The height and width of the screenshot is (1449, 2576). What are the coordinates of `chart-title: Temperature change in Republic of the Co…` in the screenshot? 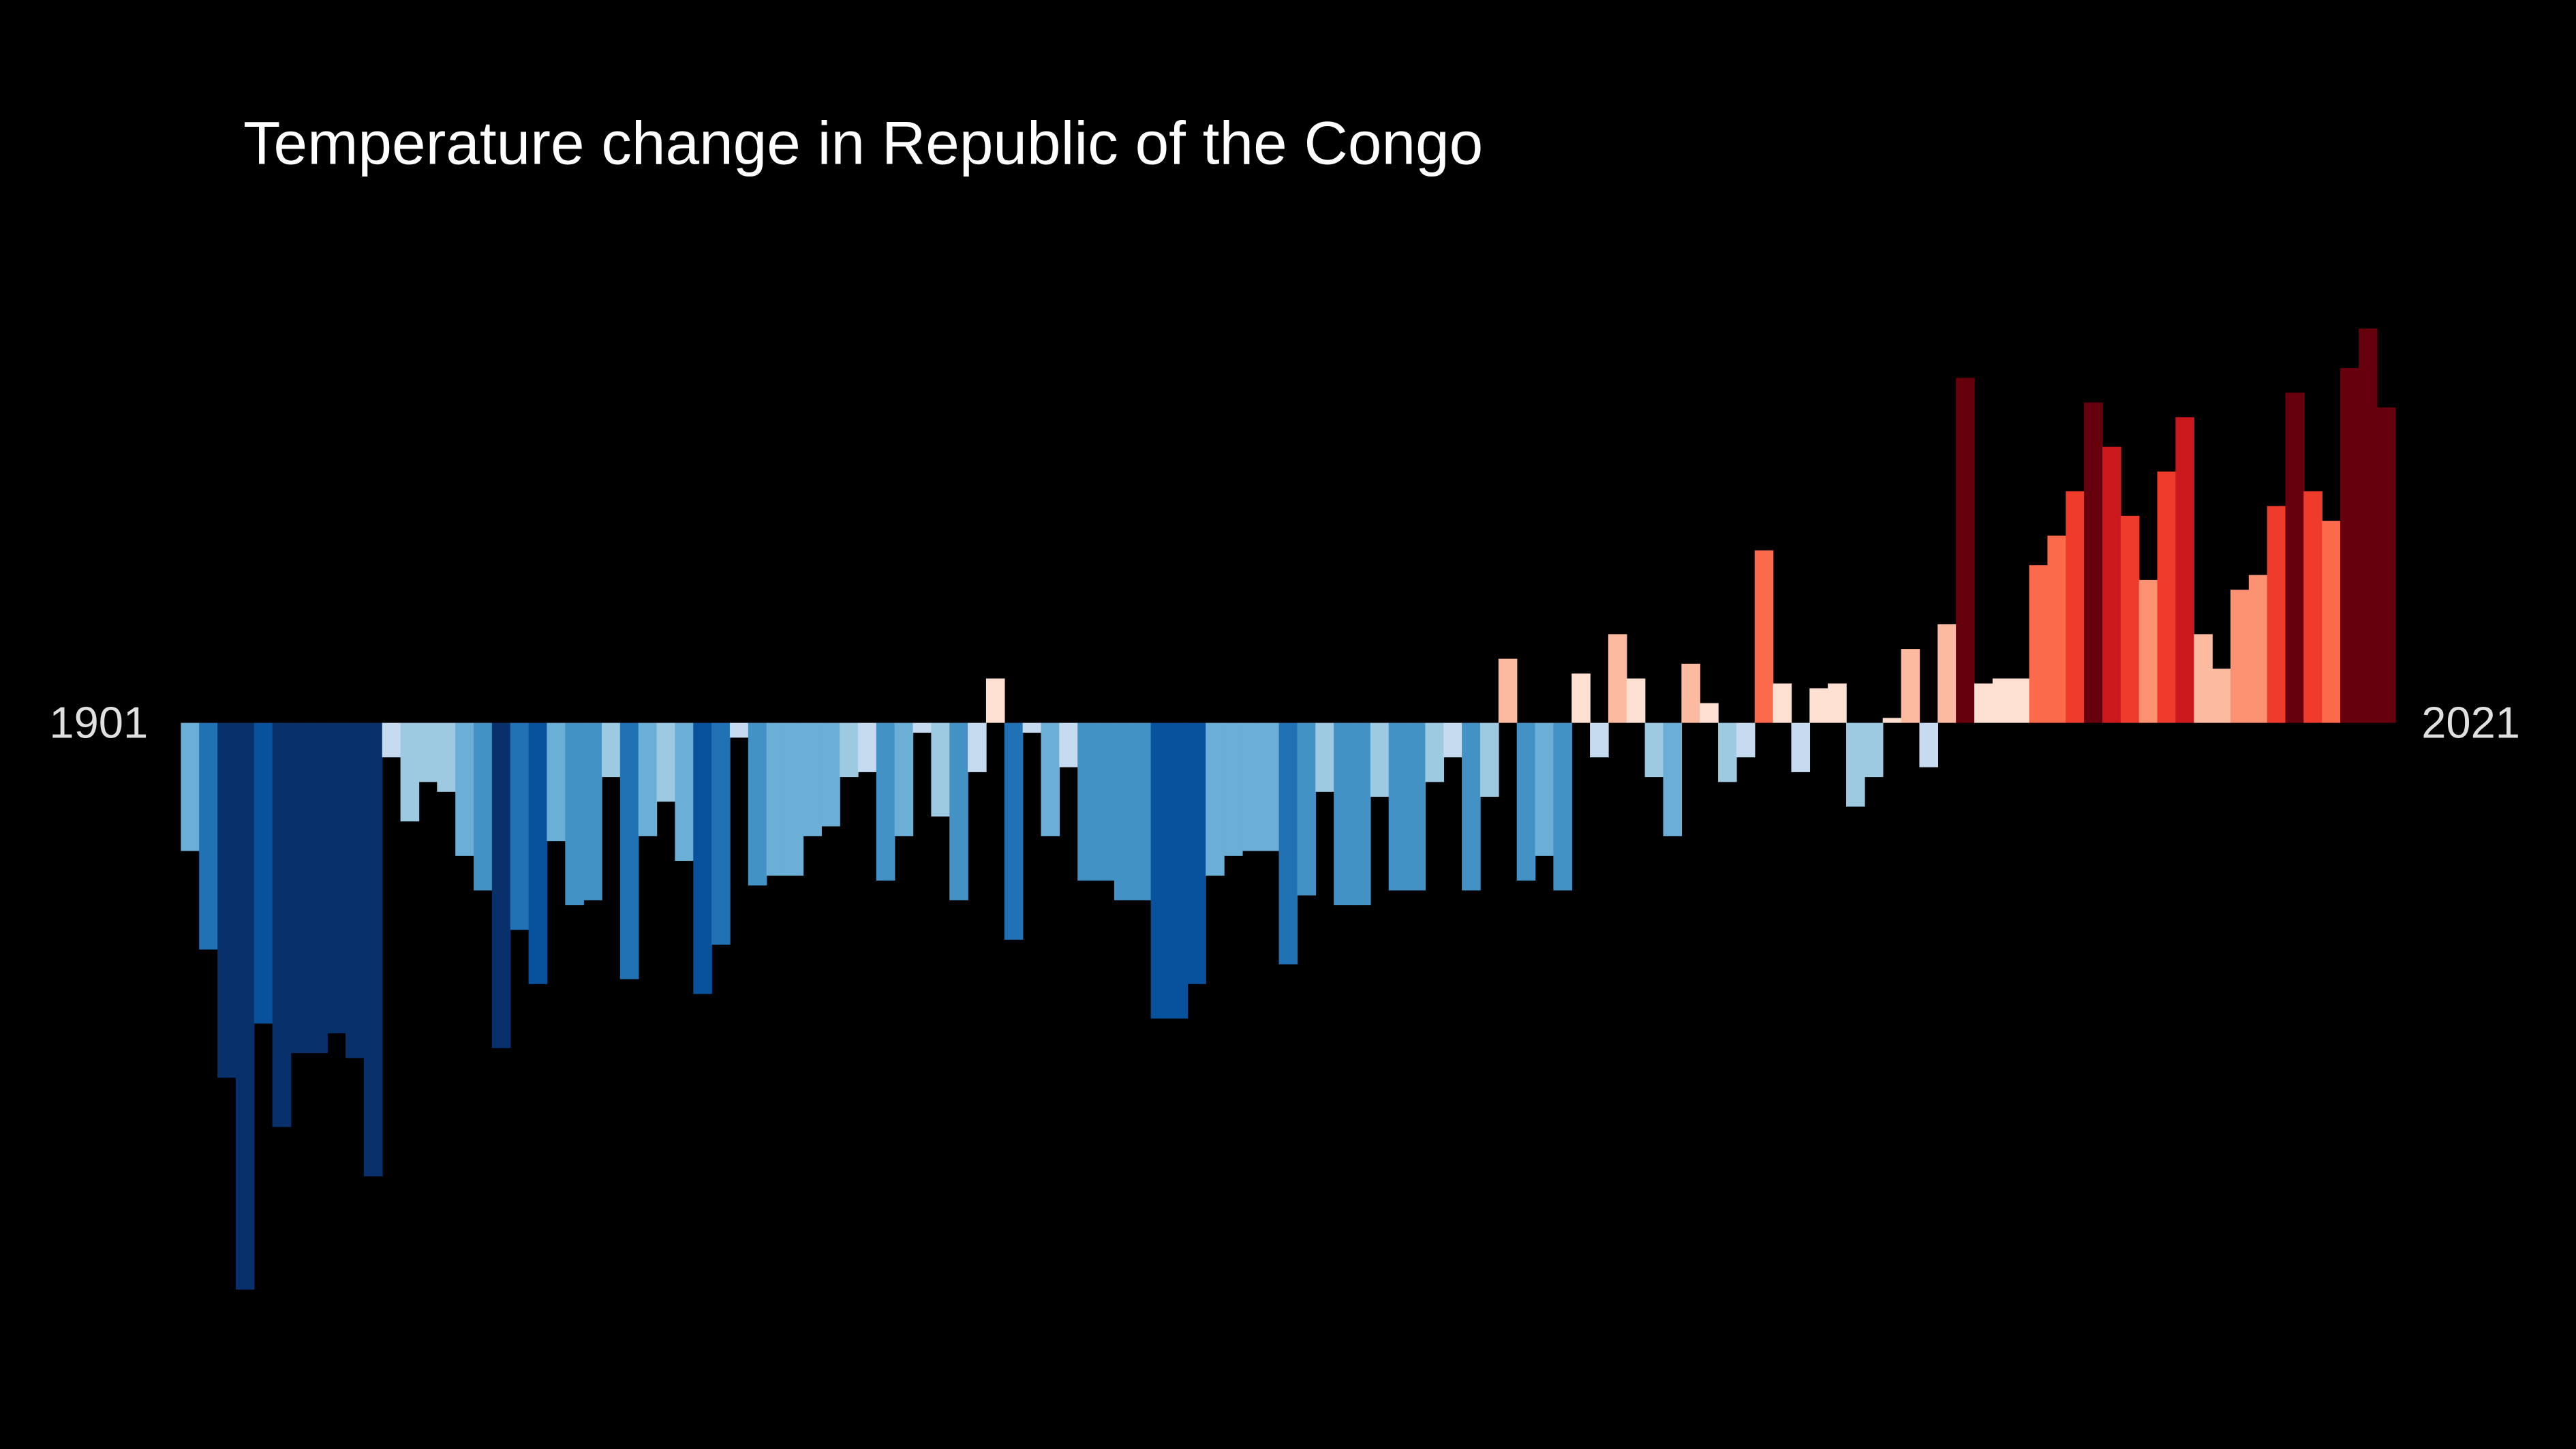 It's located at (863, 143).